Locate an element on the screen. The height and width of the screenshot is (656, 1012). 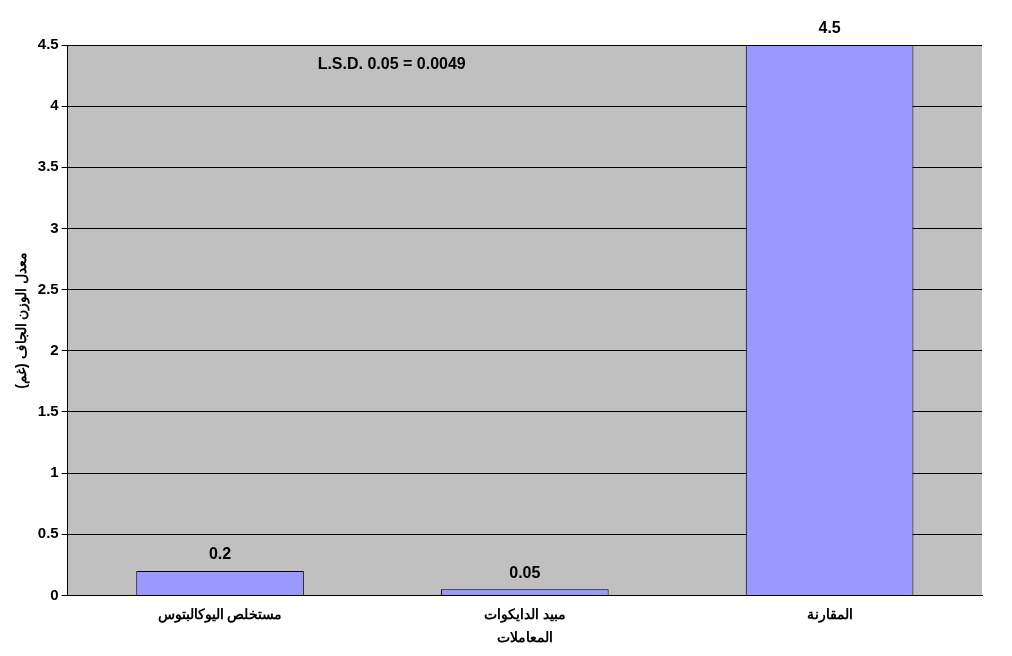
data-label: 0.2 is located at coordinates (220, 554).